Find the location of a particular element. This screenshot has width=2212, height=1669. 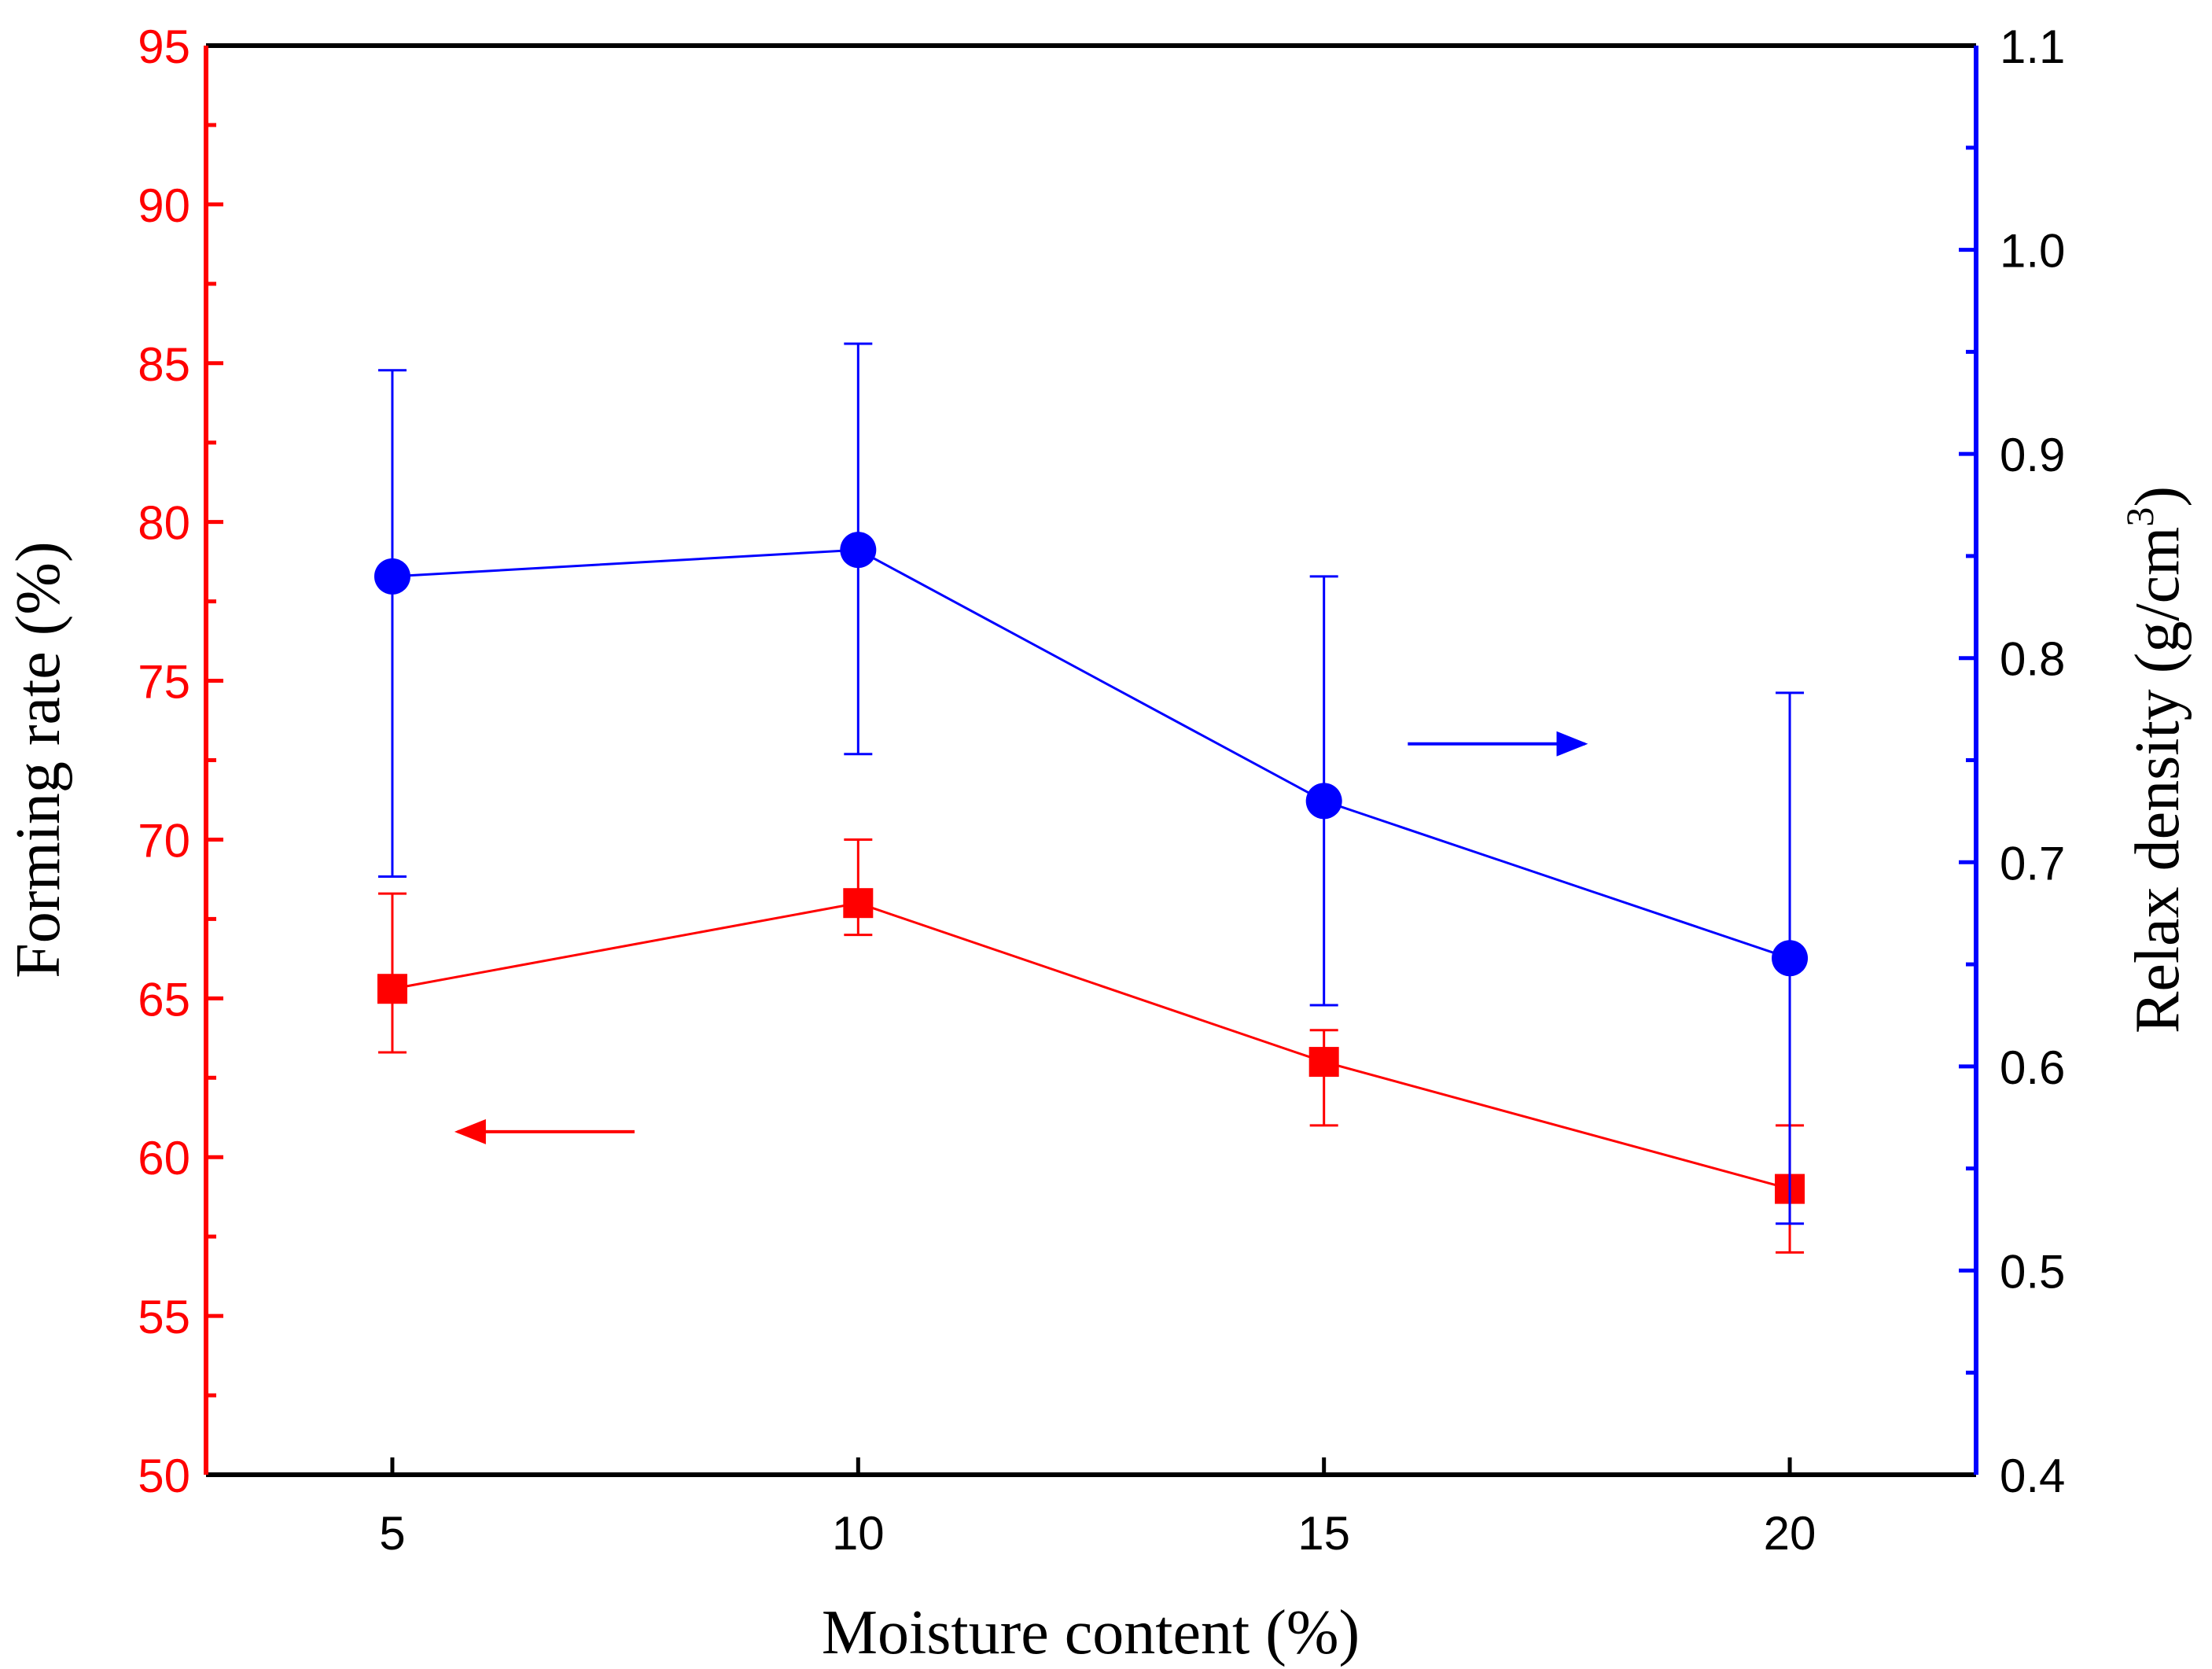

left-tick-label: 80 is located at coordinates (164, 523).